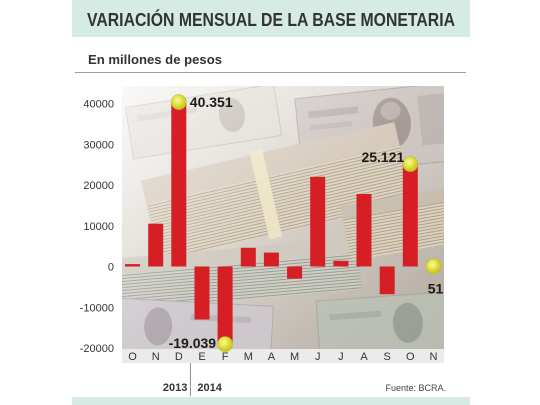 The image size is (540, 405). What do you see at coordinates (201, 357) in the screenshot?
I see `x-tick-label-3: E` at bounding box center [201, 357].